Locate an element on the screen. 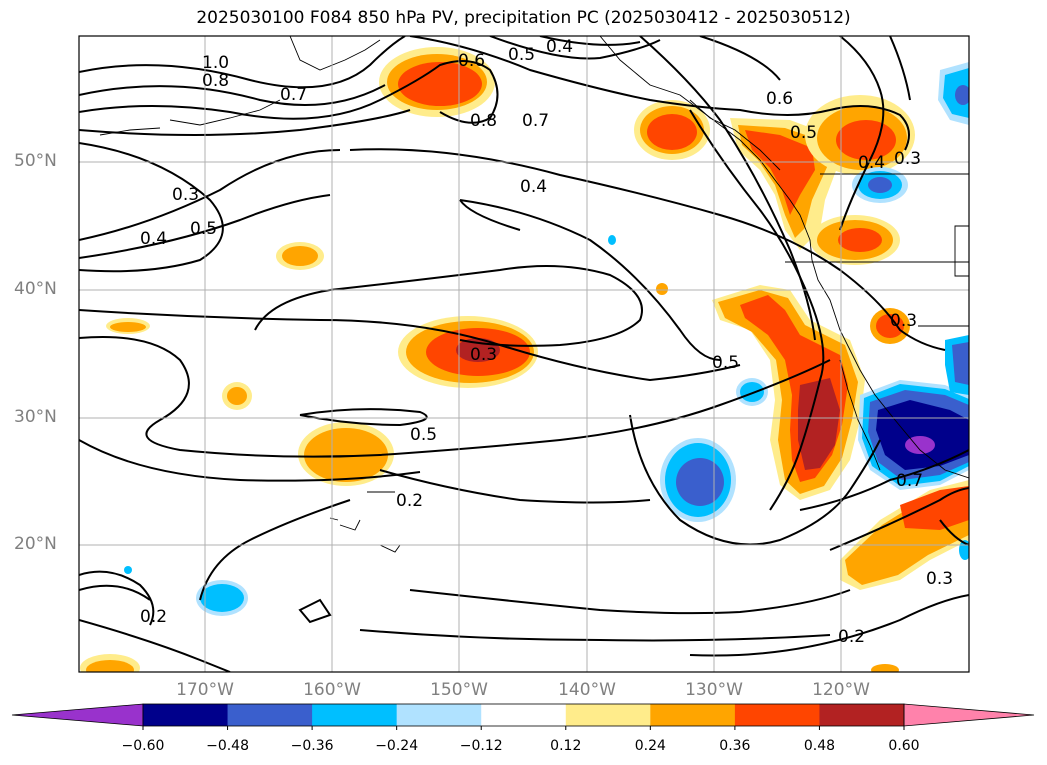 The height and width of the screenshot is (765, 1047). colorbar-tick-label: 0.24 is located at coordinates (650, 746).